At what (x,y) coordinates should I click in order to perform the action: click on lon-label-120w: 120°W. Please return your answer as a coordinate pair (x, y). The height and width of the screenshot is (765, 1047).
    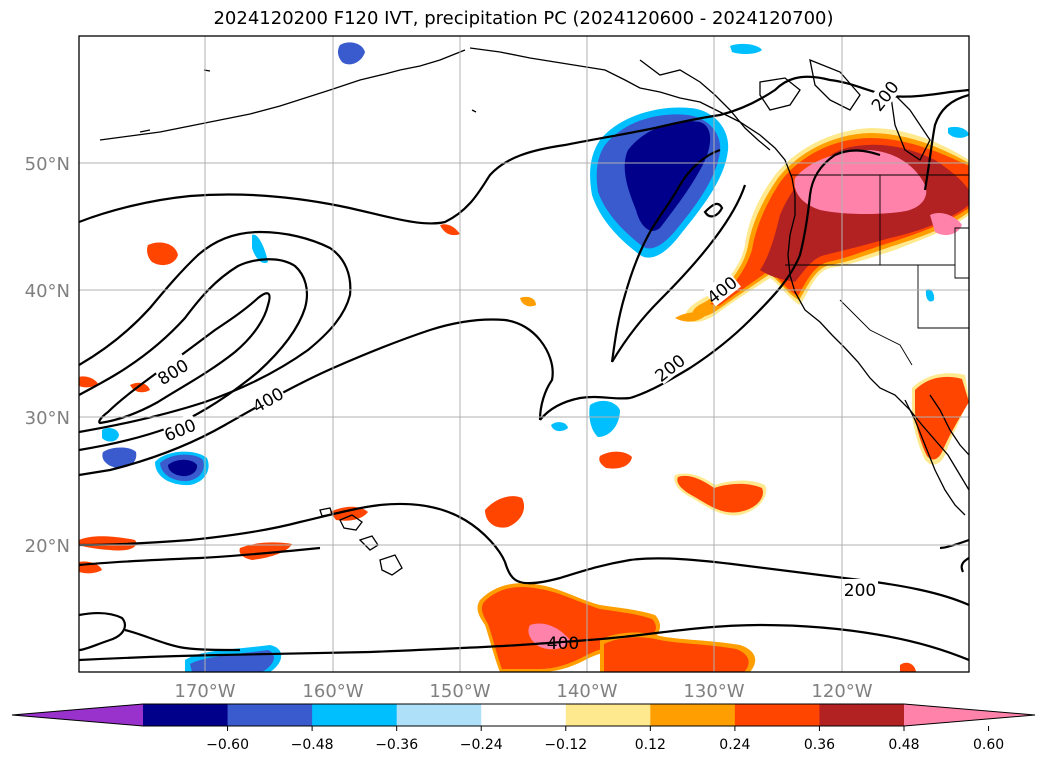
    Looking at the image, I should click on (841, 691).